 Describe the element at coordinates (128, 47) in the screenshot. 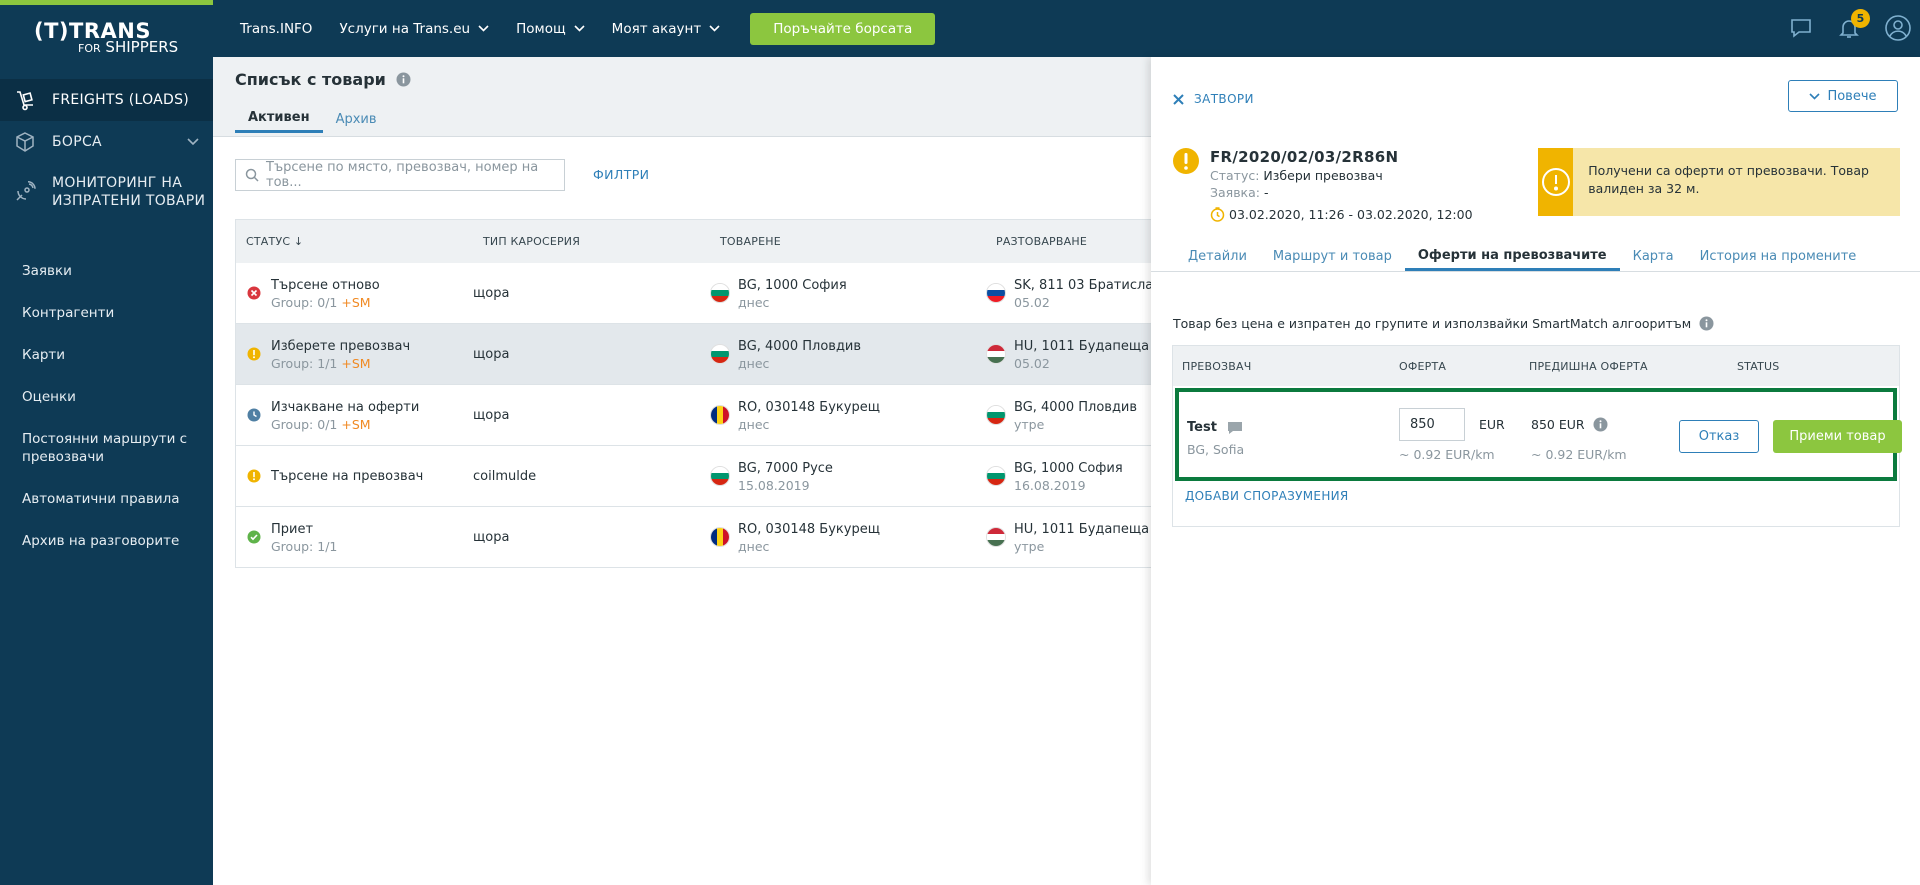

I see `logo-subtext: FOR SHIPPERS` at that location.